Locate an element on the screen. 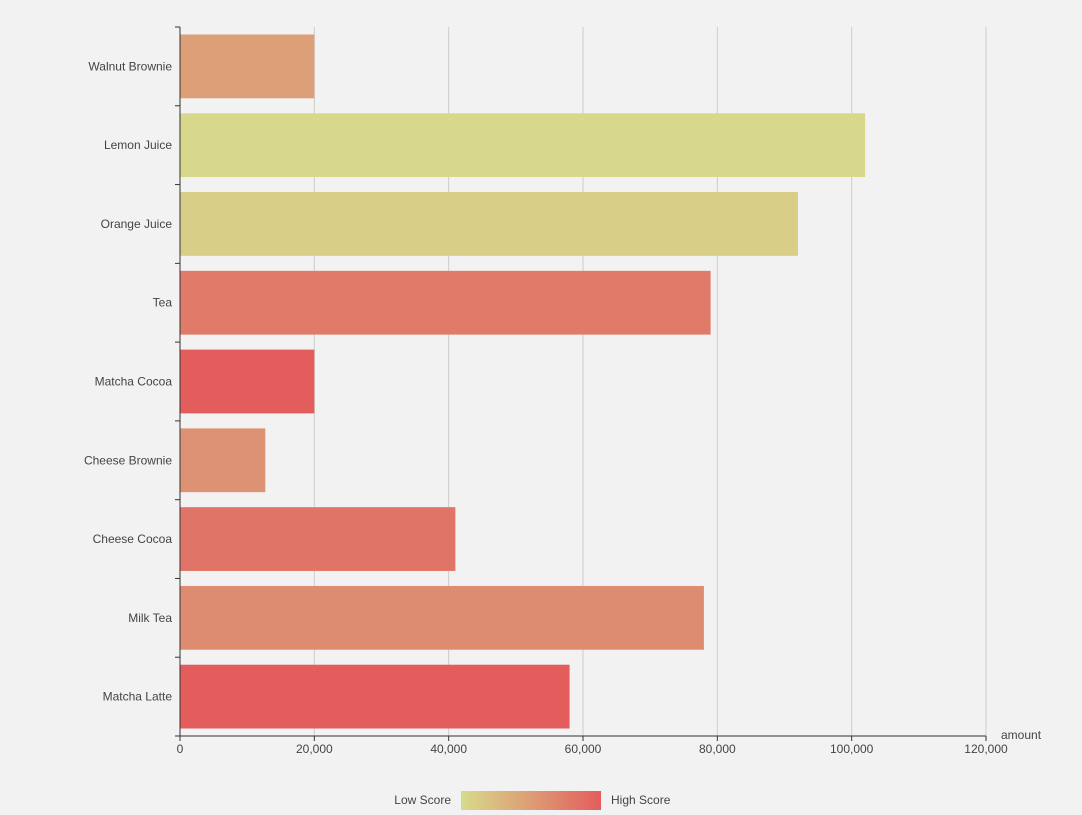  visual-map-legend: Low Score High Score is located at coordinates (532, 800).